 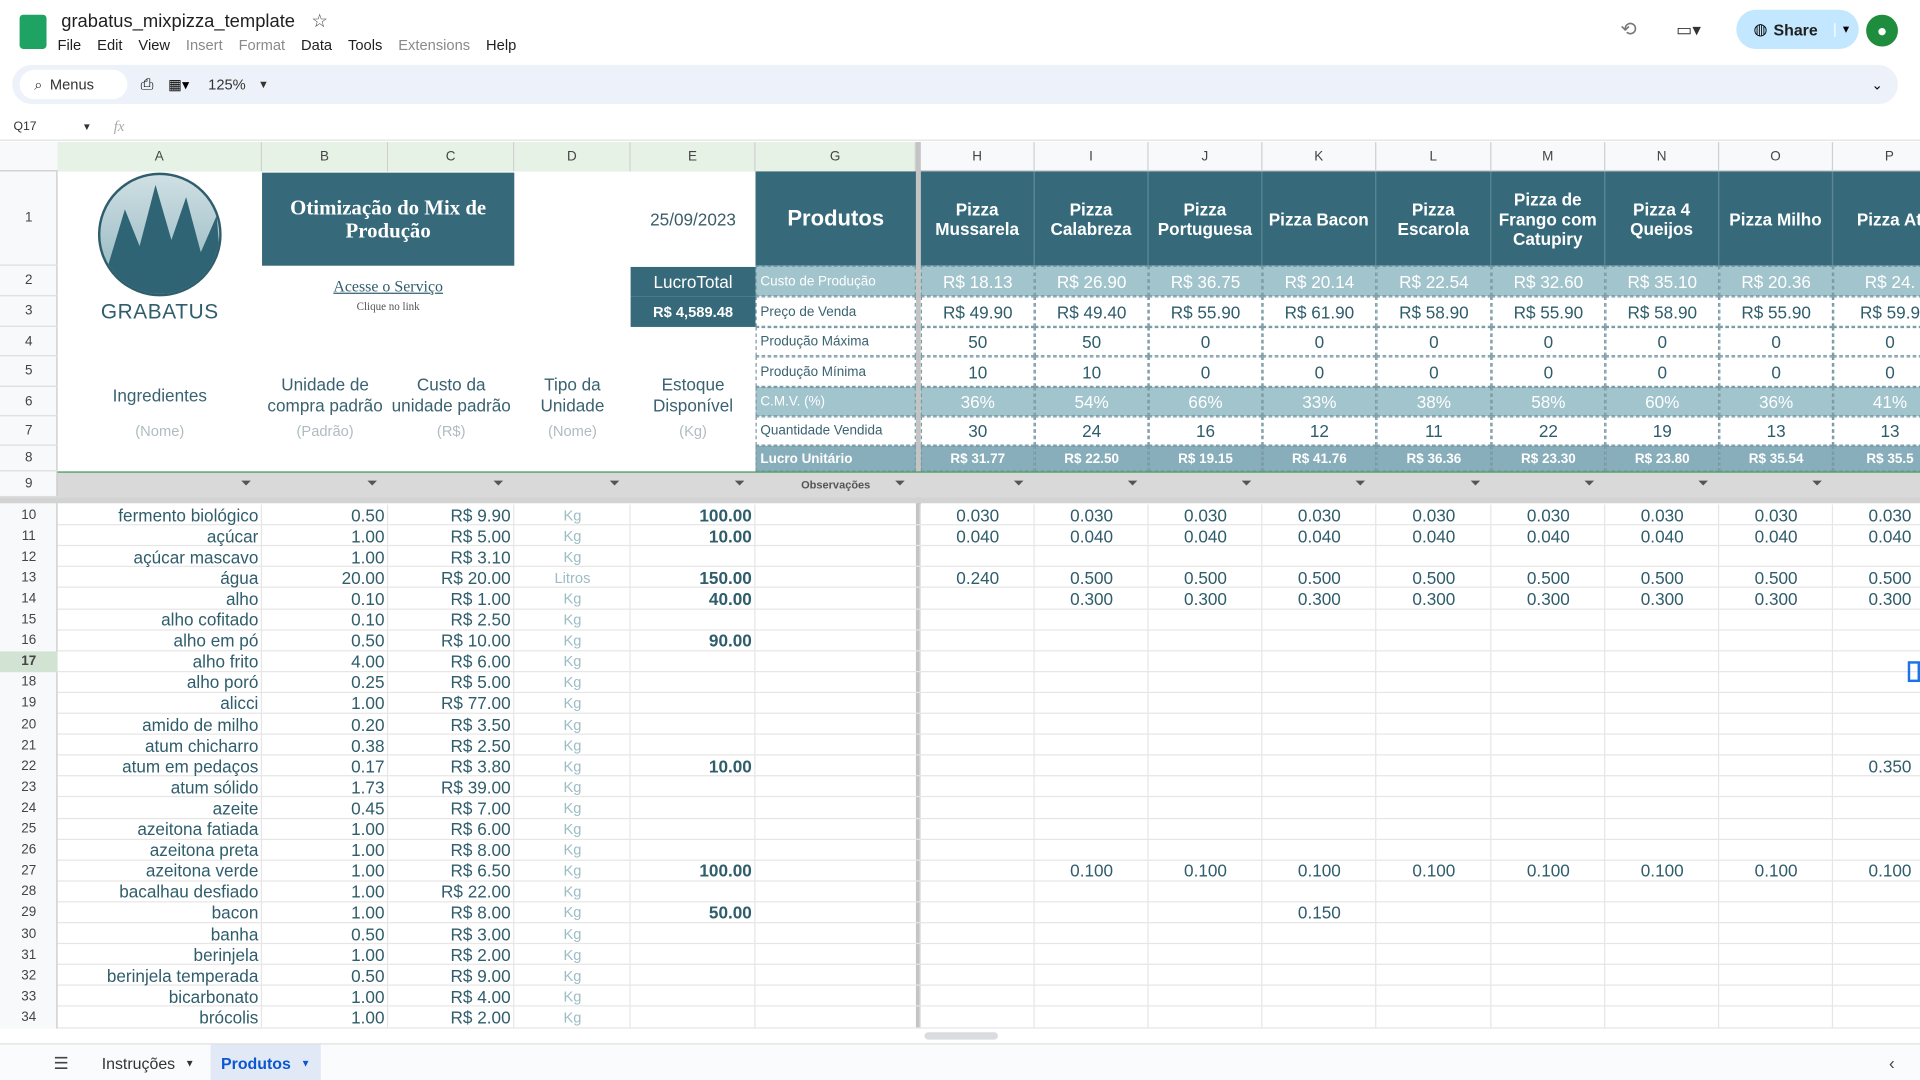 What do you see at coordinates (1882, 31) in the screenshot?
I see `avatar: ●` at bounding box center [1882, 31].